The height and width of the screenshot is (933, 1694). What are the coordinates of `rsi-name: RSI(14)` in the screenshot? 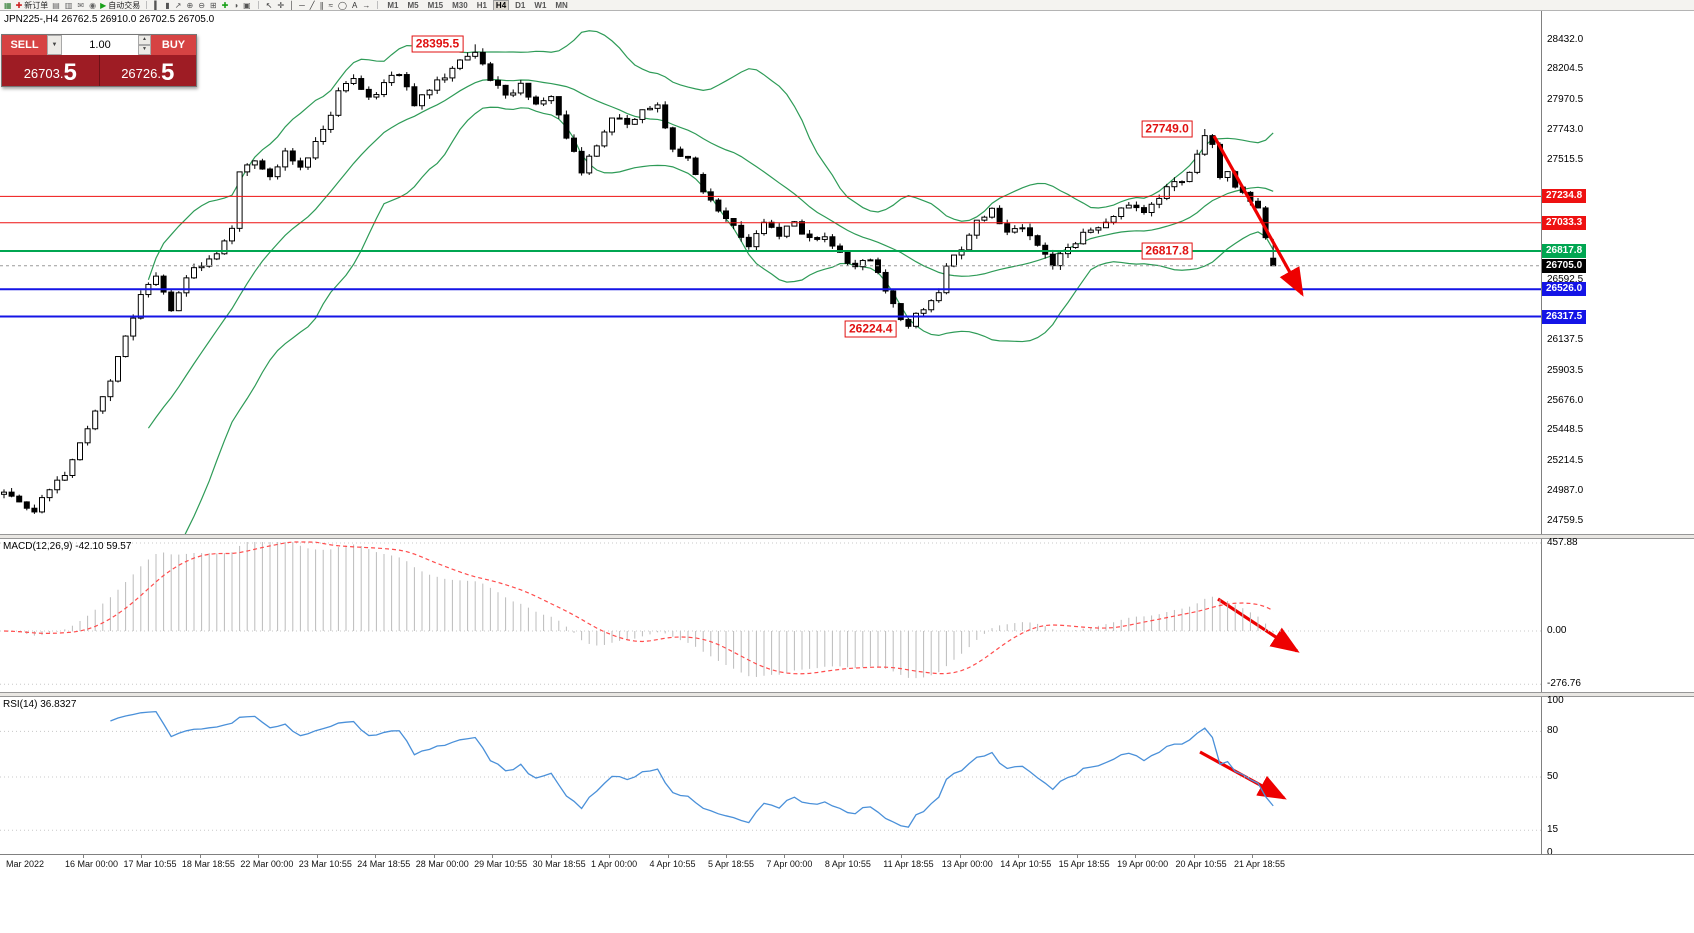 It's located at (20, 704).